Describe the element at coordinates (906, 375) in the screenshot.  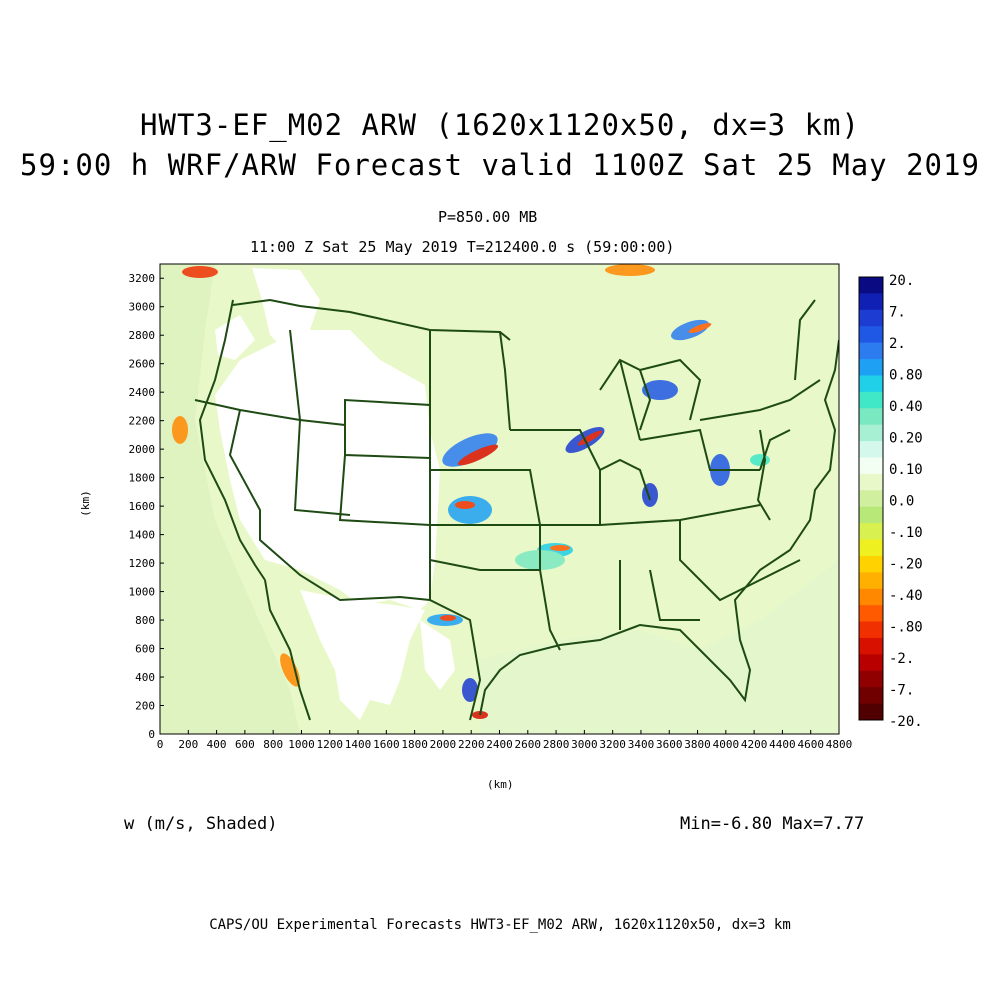
I see `colorbar-label: 0.80` at that location.